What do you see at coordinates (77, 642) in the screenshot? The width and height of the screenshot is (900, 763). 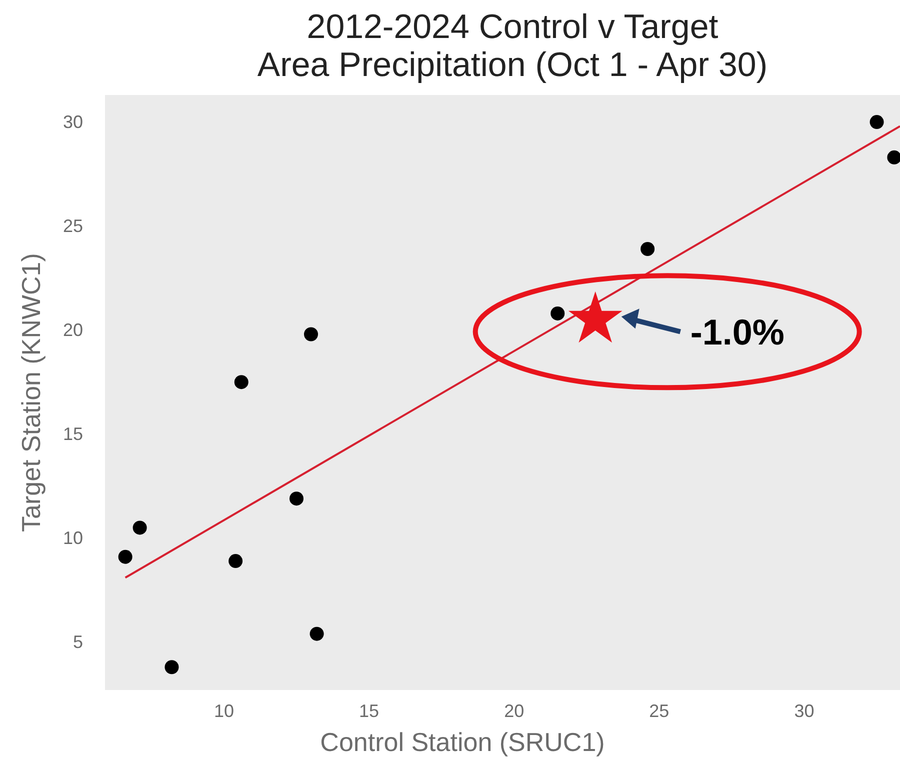 I see `y-tick-label: 5` at bounding box center [77, 642].